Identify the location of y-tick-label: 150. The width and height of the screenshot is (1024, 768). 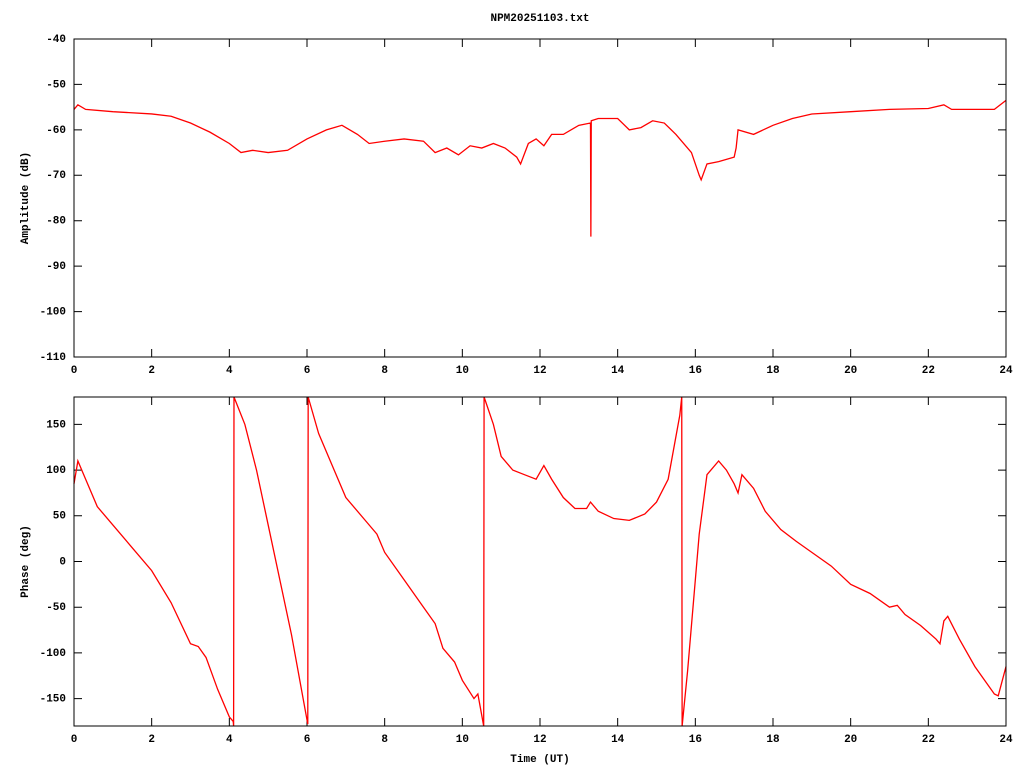
(56, 425).